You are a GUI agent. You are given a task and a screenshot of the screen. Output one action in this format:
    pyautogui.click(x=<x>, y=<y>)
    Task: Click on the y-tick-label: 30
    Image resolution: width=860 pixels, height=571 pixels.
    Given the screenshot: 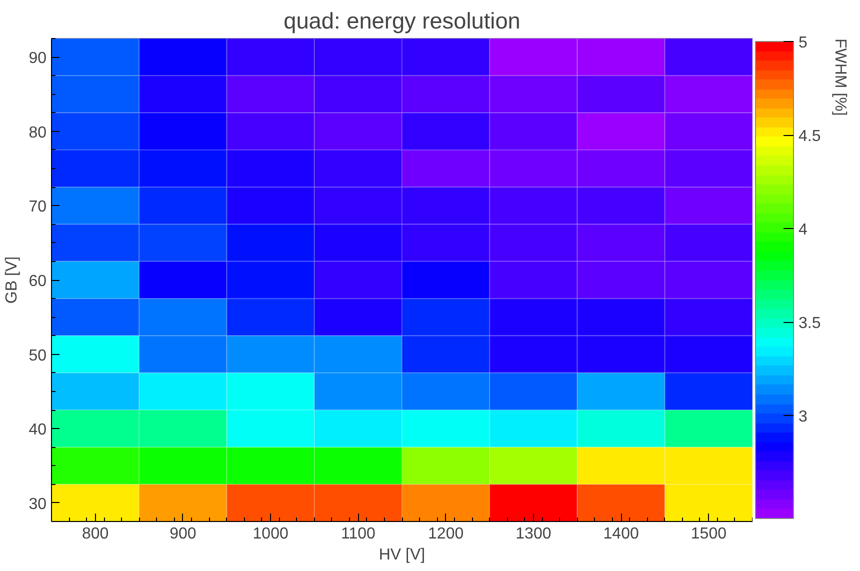 What is the action you would take?
    pyautogui.click(x=37, y=504)
    